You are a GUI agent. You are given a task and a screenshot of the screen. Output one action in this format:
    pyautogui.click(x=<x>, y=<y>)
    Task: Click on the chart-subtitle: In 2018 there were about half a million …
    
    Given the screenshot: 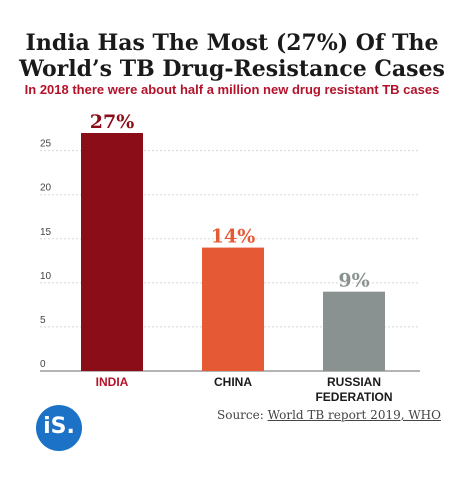 What is the action you would take?
    pyautogui.click(x=232, y=89)
    